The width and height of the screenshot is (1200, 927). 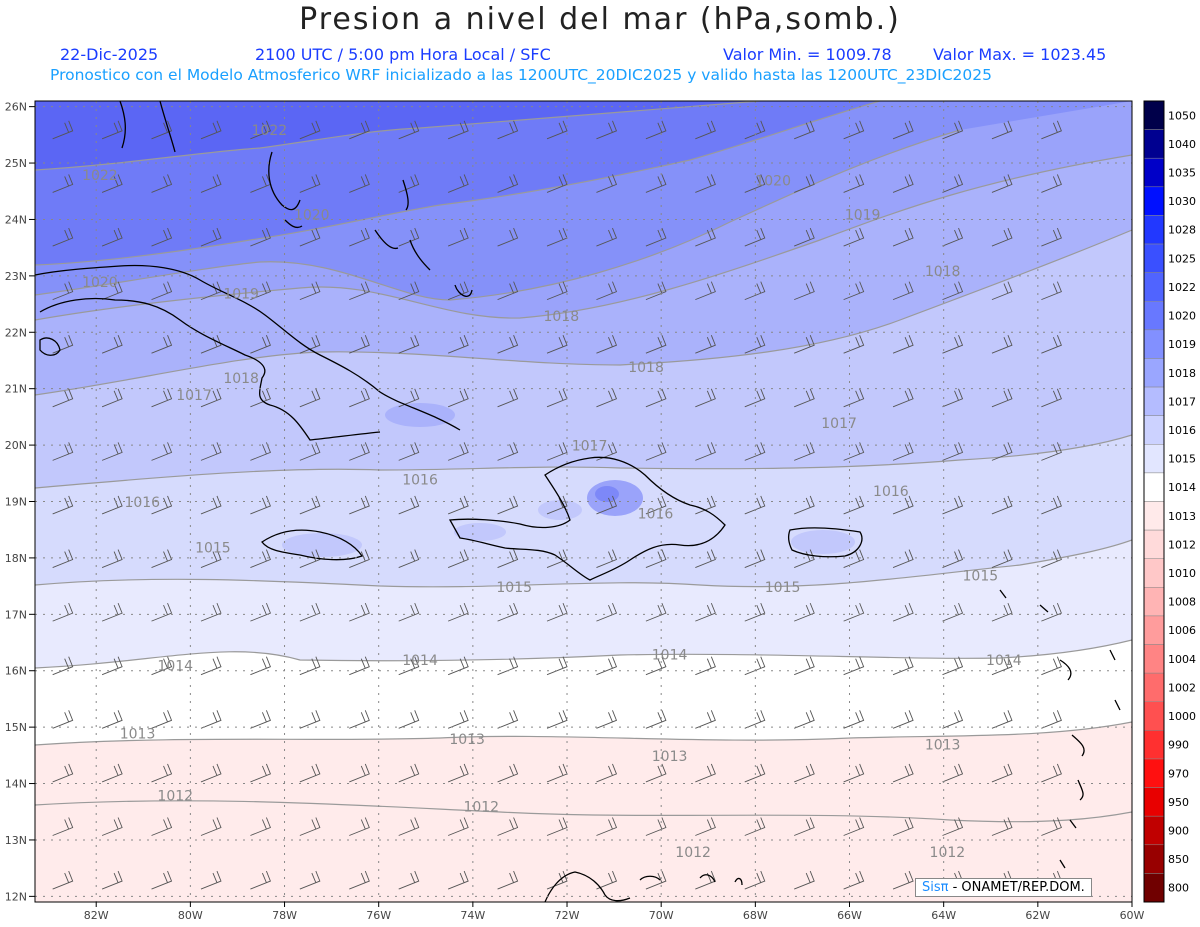 I want to click on jamaica-coast, so click(x=312, y=545).